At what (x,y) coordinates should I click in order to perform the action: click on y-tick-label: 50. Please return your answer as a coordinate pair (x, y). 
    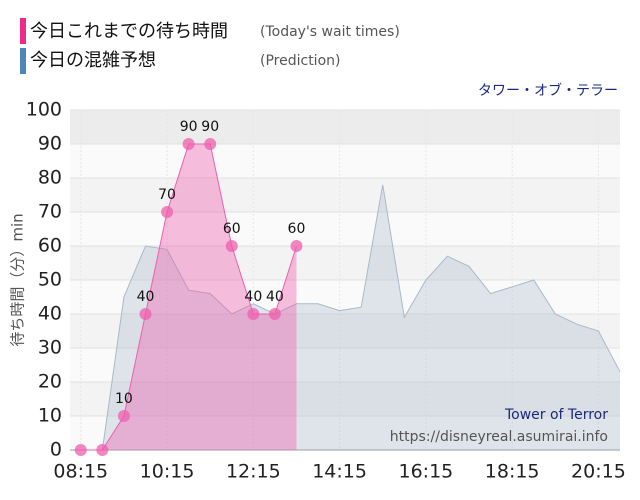
    Looking at the image, I should click on (50, 280).